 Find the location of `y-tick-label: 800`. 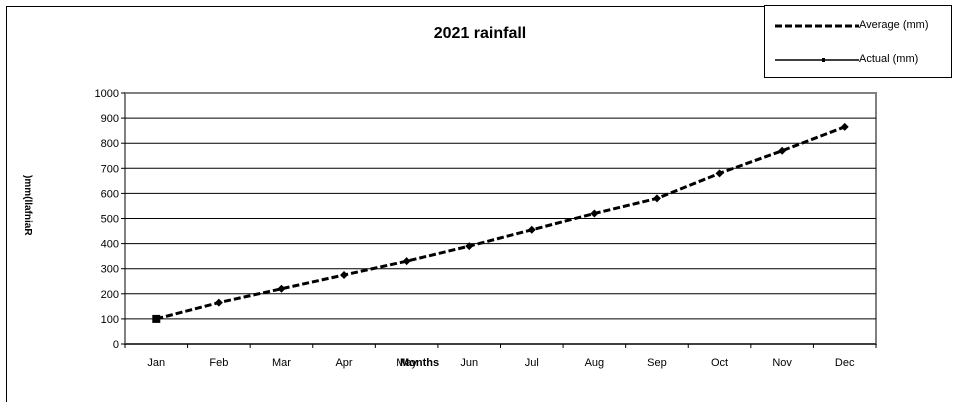

y-tick-label: 800 is located at coordinates (110, 144).